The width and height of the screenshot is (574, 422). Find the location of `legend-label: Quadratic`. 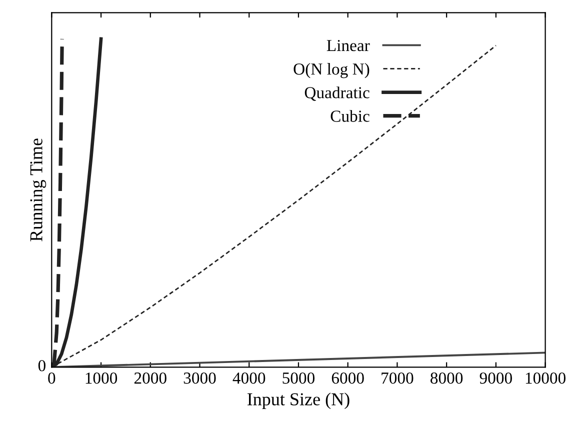

legend-label: Quadratic is located at coordinates (337, 93).